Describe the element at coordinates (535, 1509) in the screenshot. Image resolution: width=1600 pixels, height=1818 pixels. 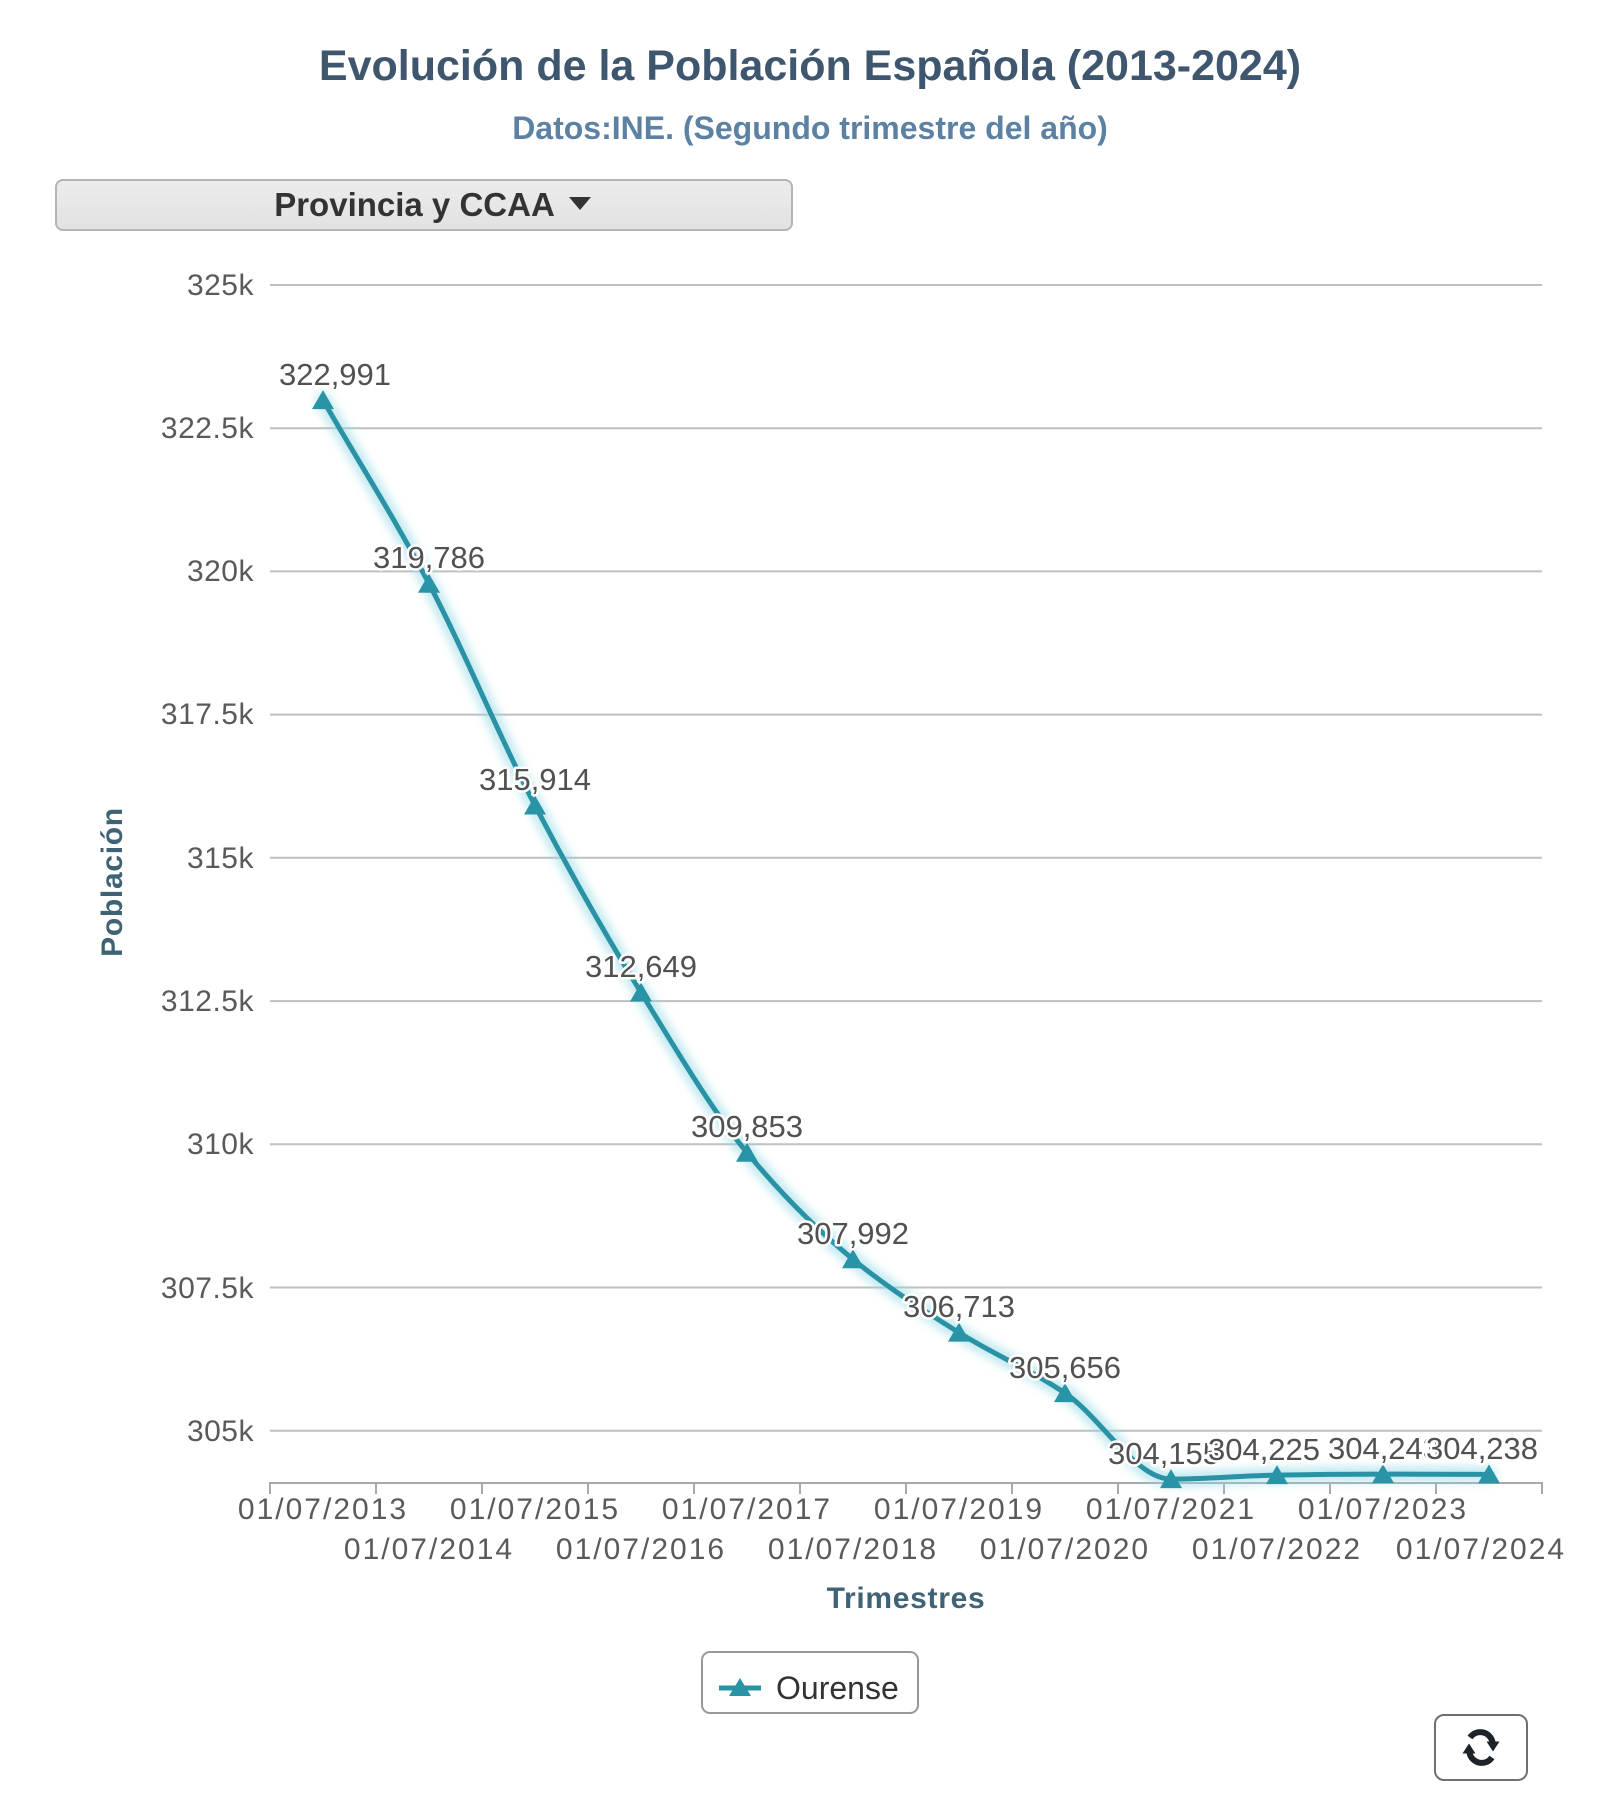
I see `svg-text: 01/07/2015` at that location.